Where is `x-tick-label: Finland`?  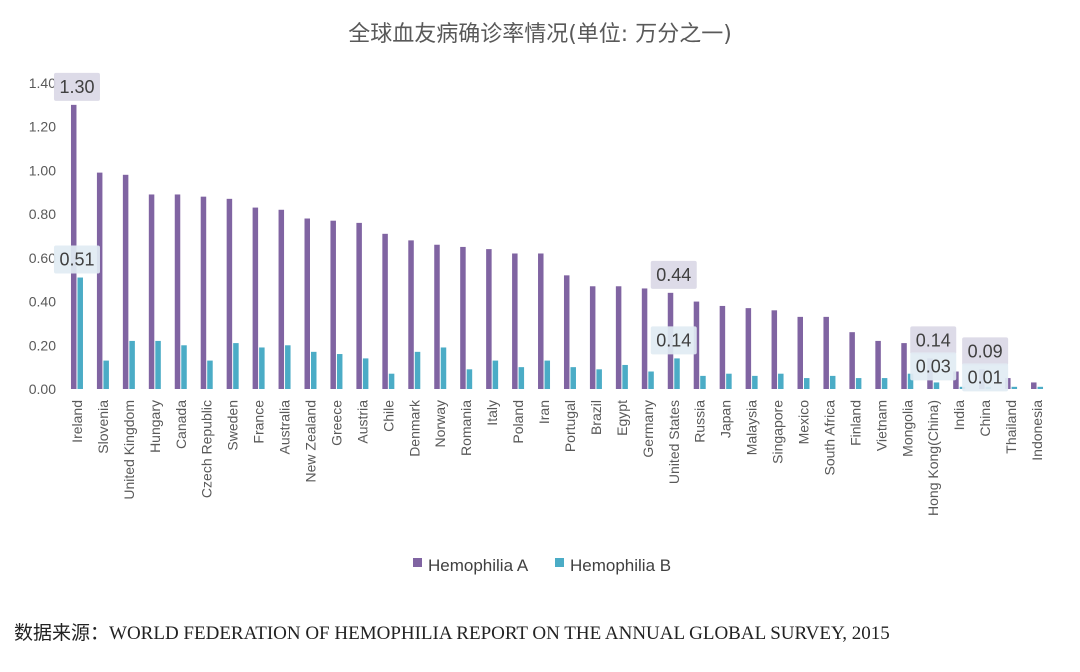 x-tick-label: Finland is located at coordinates (855, 423).